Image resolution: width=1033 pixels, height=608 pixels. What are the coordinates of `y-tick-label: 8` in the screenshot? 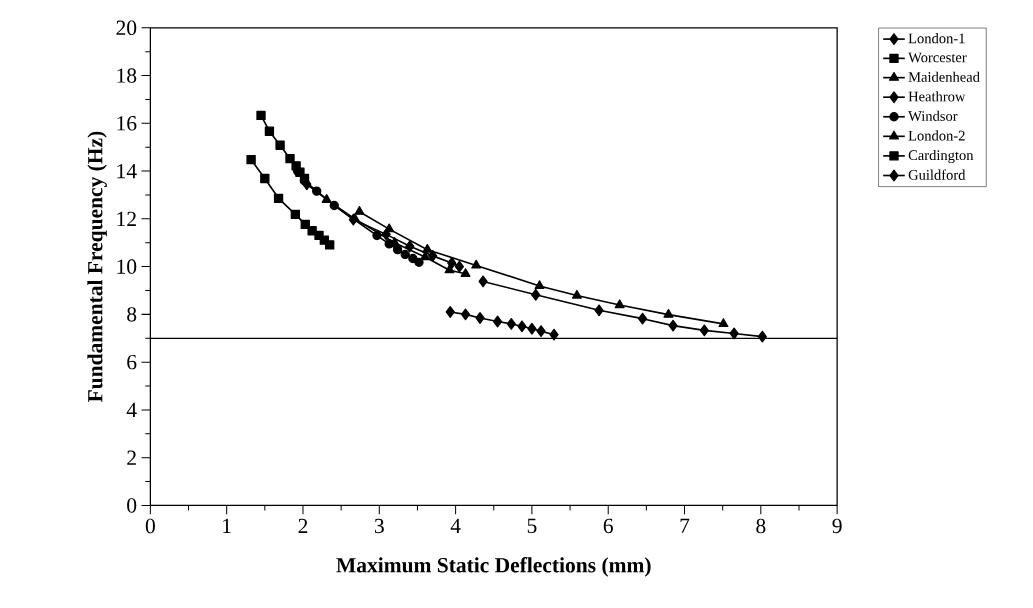 It's located at (132, 314).